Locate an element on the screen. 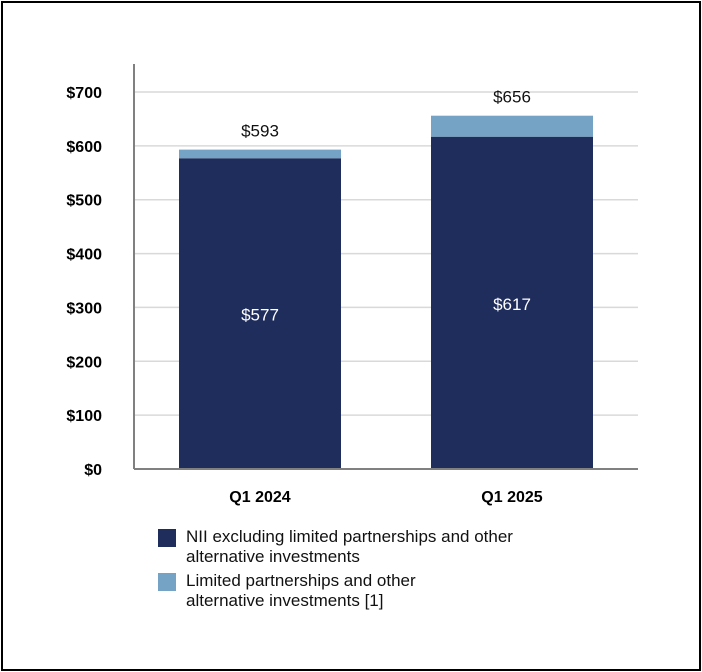 This screenshot has width=702, height=672. legend-swatch-limited-partnerships is located at coordinates (167, 582).